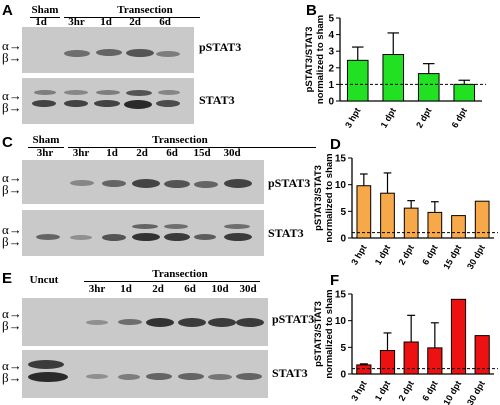 The height and width of the screenshot is (405, 500). Describe the element at coordinates (145, 374) in the screenshot. I see `blot-stat3-e` at that location.